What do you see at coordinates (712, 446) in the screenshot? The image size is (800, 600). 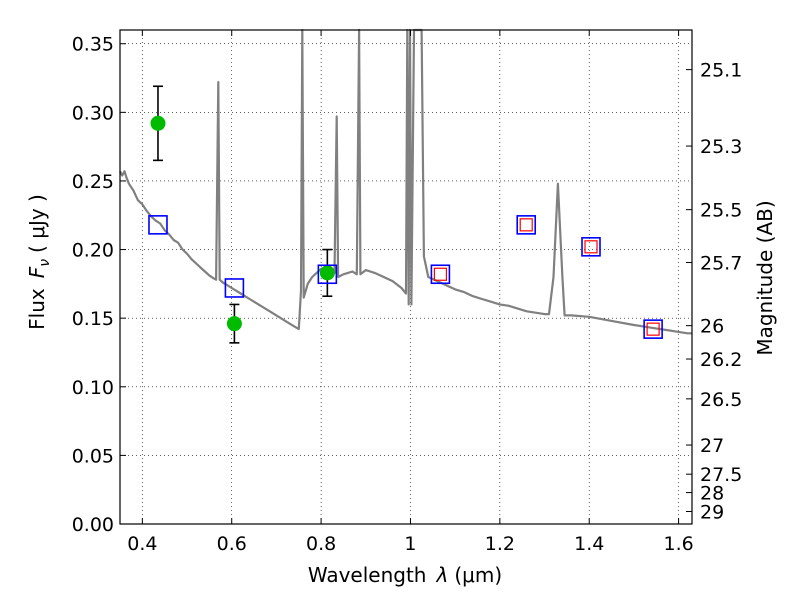 I see `y2-tick-label: 27` at bounding box center [712, 446].